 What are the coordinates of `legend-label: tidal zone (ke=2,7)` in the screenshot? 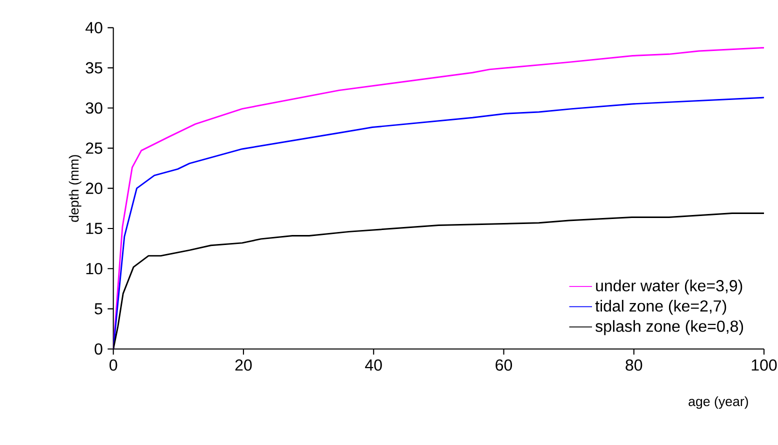 It's located at (660, 307).